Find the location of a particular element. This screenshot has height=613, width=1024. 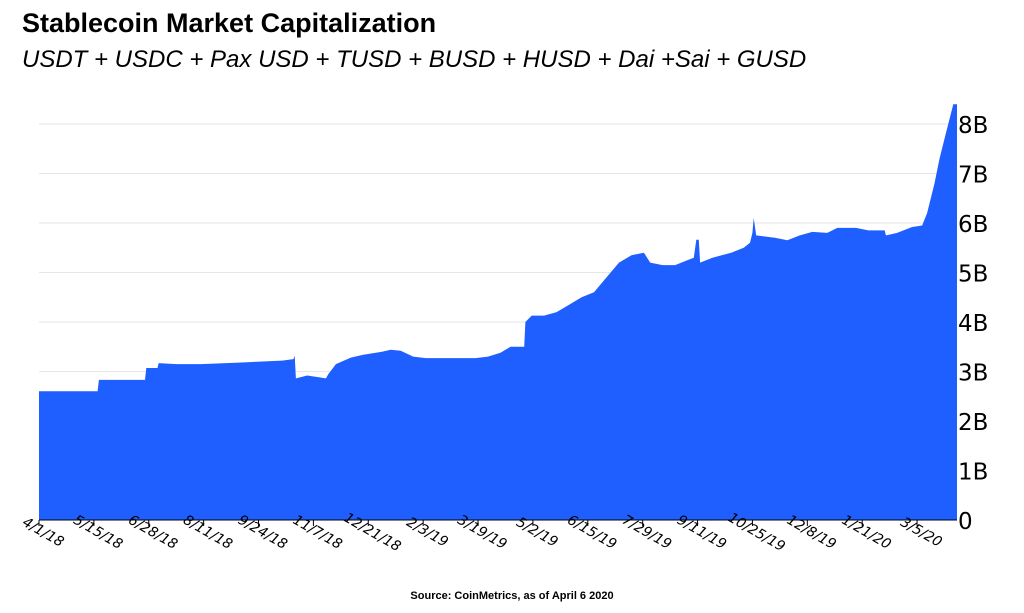

y-tick-label: 4B is located at coordinates (973, 324).